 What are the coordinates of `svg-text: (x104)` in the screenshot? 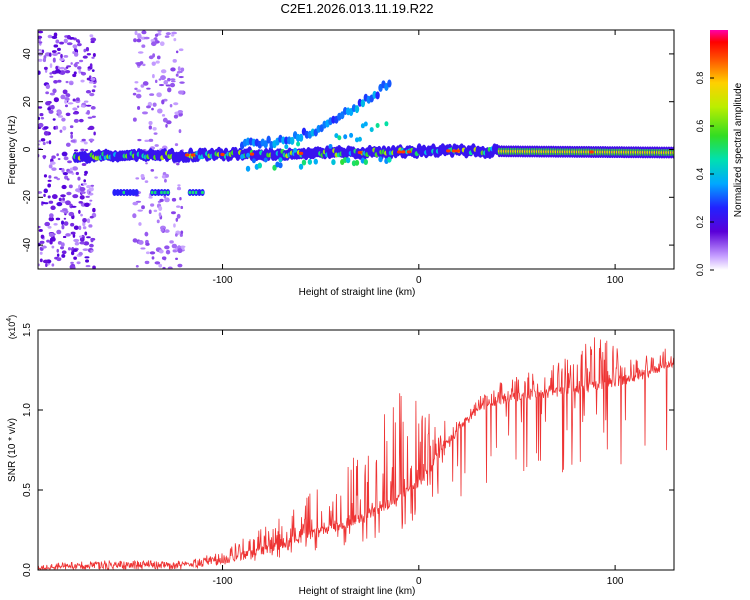 It's located at (11, 327).